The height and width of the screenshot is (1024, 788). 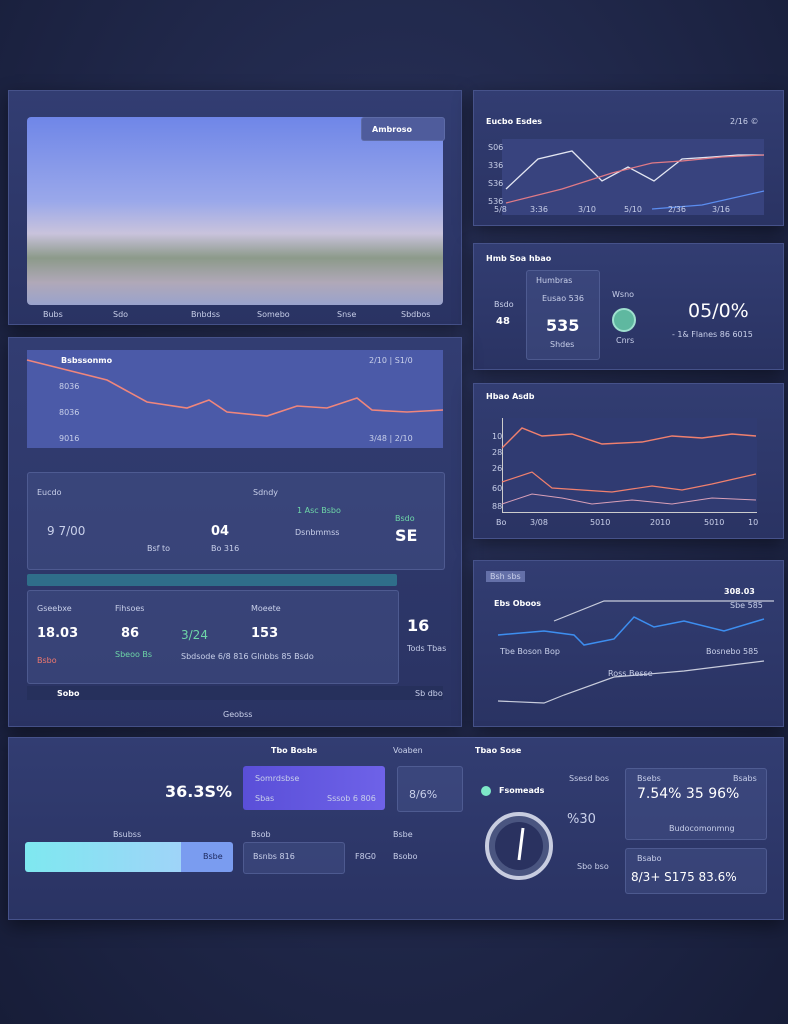 What do you see at coordinates (66, 531) in the screenshot?
I see `value: 9 7/00` at bounding box center [66, 531].